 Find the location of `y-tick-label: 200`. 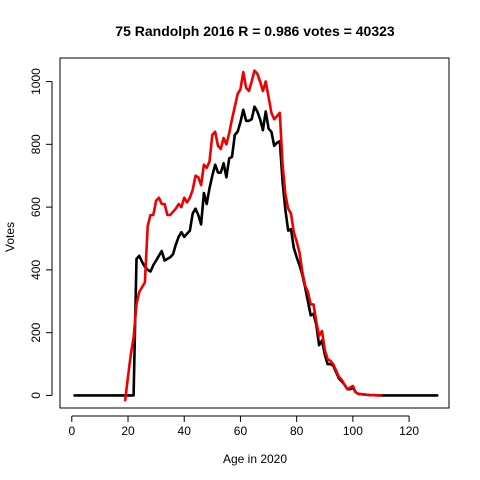

y-tick-label: 200 is located at coordinates (36, 332).